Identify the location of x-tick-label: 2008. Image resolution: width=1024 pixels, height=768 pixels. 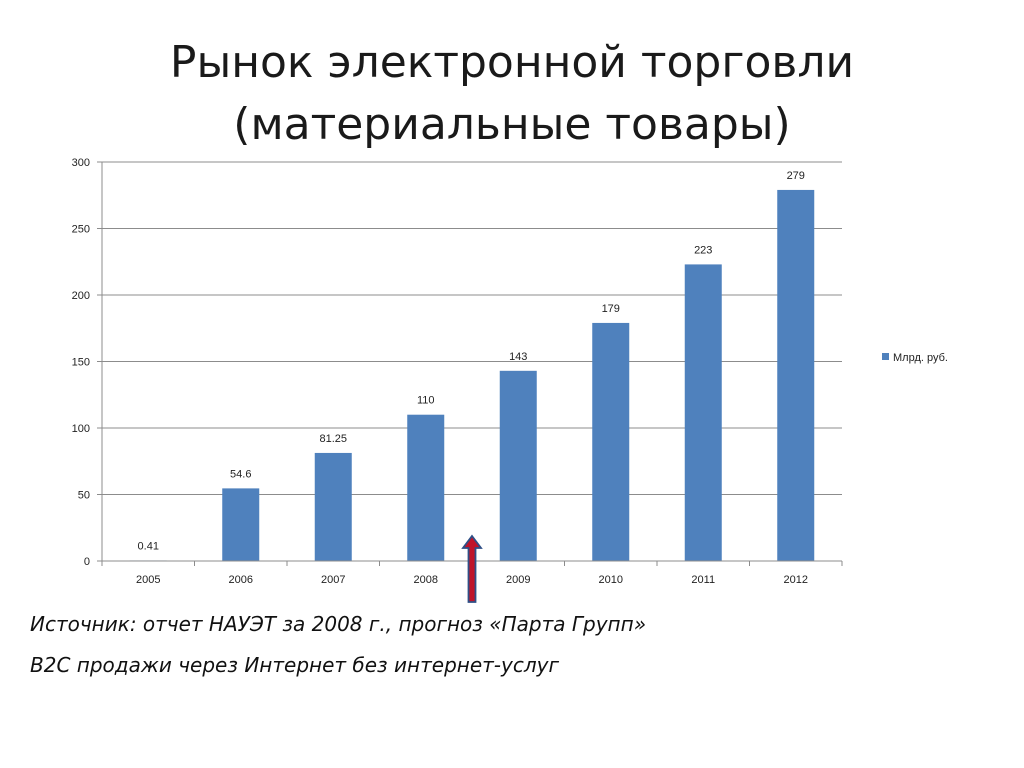
(426, 580).